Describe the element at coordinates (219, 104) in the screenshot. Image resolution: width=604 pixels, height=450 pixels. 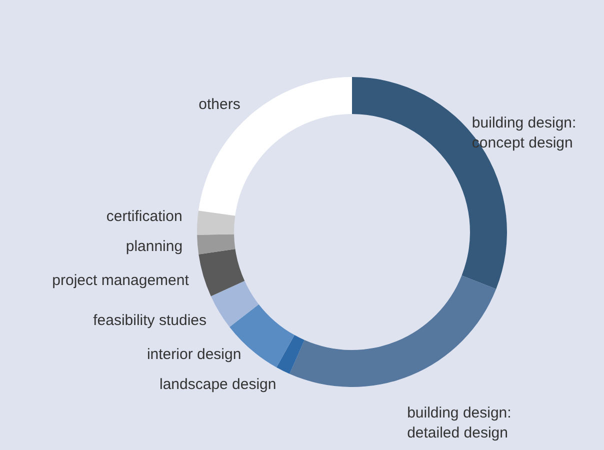
I see `slice-label: others` at that location.